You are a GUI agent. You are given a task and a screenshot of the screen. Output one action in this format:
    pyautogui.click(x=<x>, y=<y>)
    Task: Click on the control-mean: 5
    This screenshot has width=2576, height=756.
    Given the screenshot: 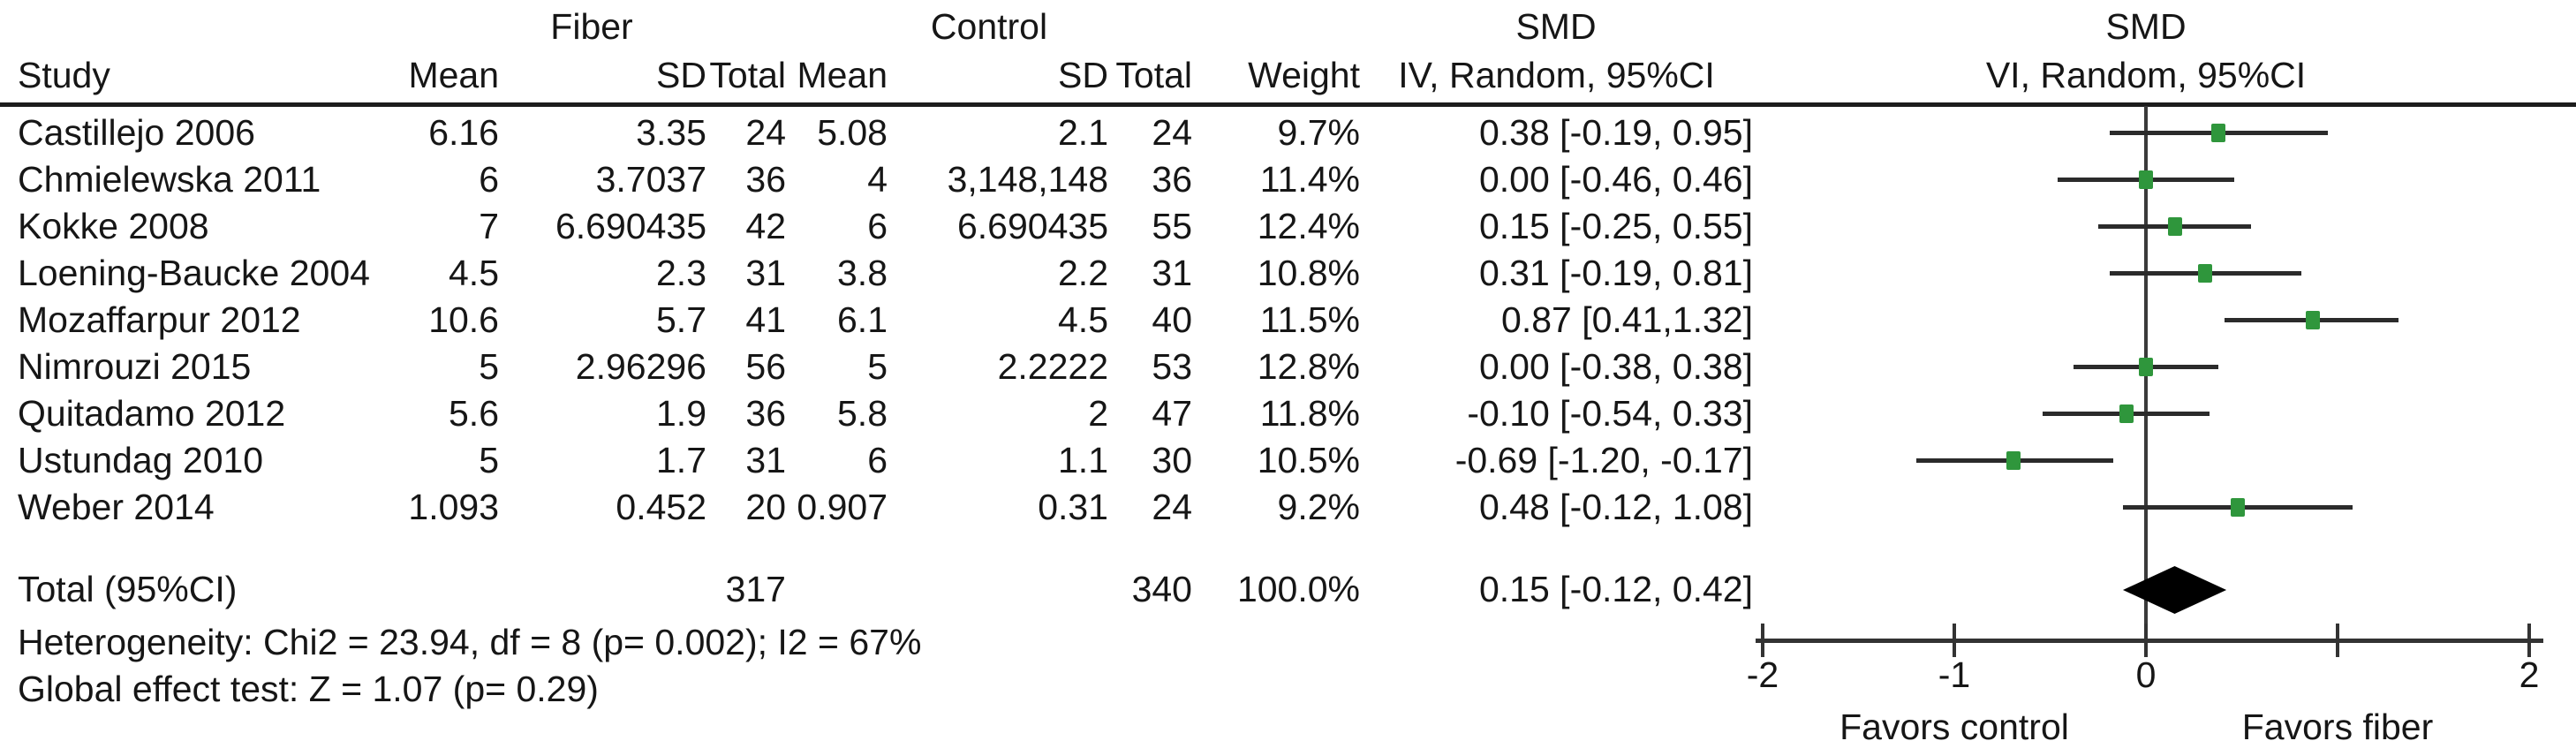 What is the action you would take?
    pyautogui.click(x=878, y=367)
    